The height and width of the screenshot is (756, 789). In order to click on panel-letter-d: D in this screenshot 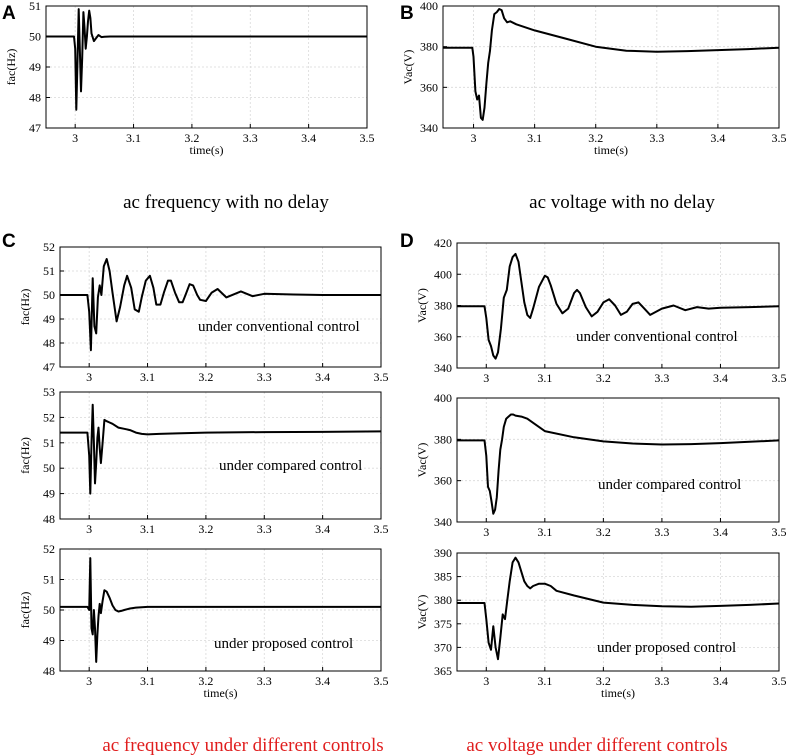, I will do `click(407, 241)`.